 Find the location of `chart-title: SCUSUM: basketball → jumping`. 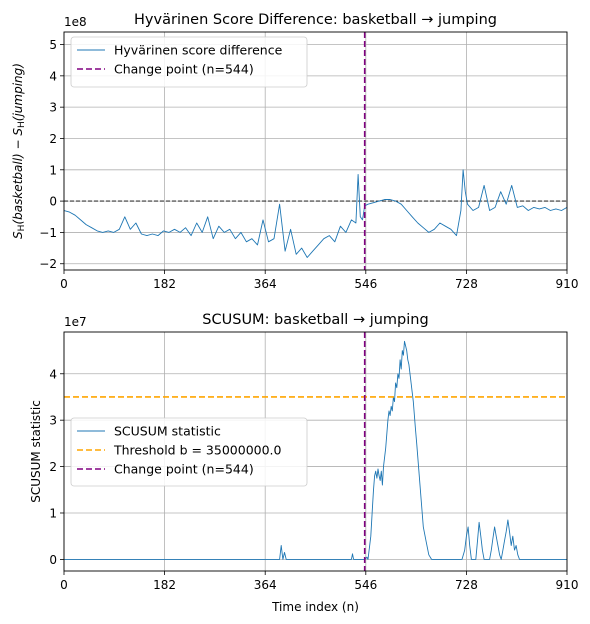

chart-title: SCUSUM: basketball → jumping is located at coordinates (315, 320).